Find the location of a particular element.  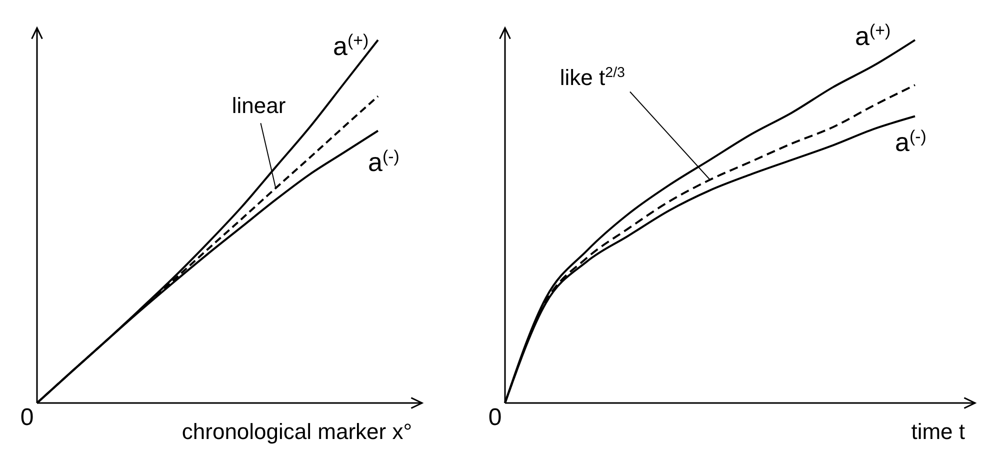

x-axis-title: time t is located at coordinates (938, 431).